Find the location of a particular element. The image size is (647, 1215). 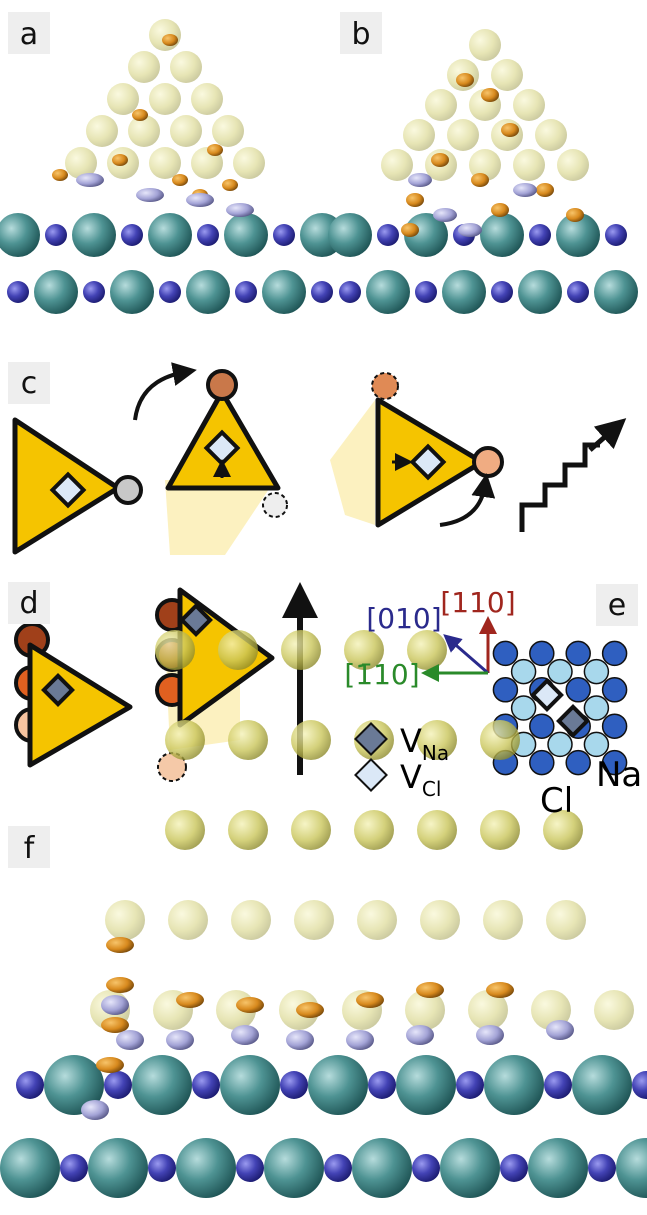

direction-label: [1̄10] is located at coordinates (381, 674).